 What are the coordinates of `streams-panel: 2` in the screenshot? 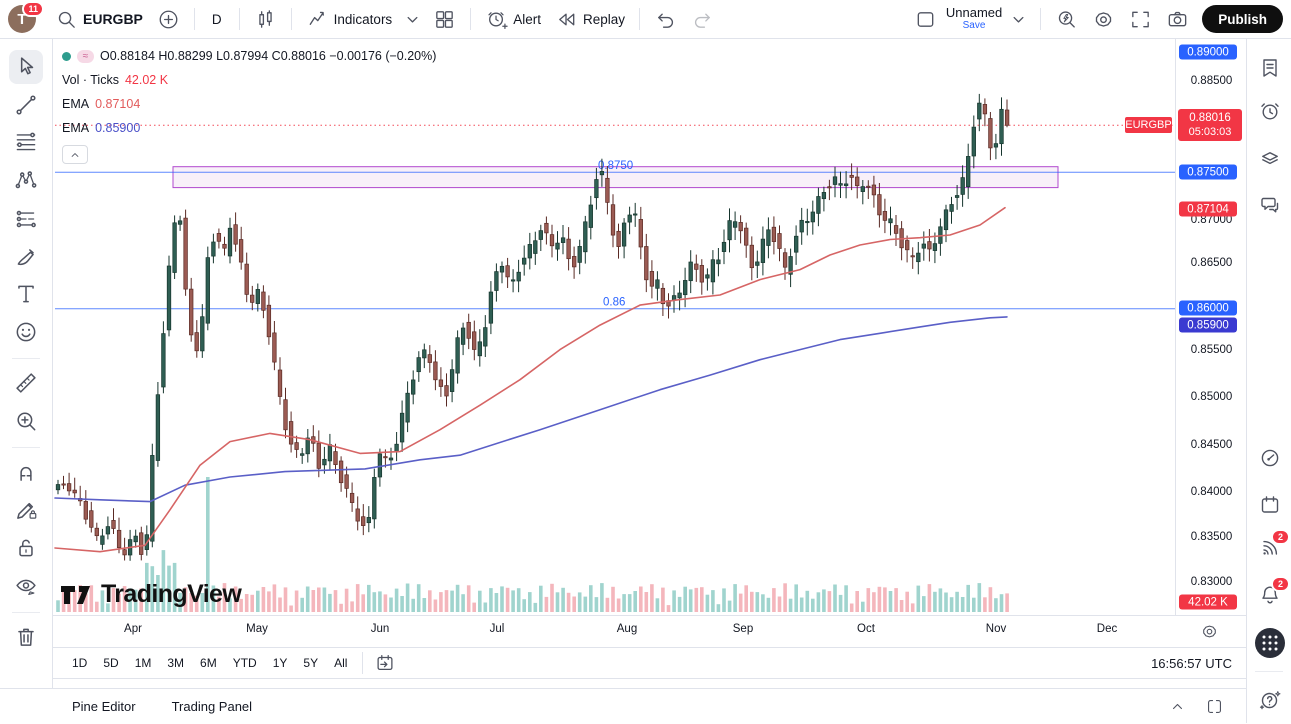 It's located at (1272, 546).